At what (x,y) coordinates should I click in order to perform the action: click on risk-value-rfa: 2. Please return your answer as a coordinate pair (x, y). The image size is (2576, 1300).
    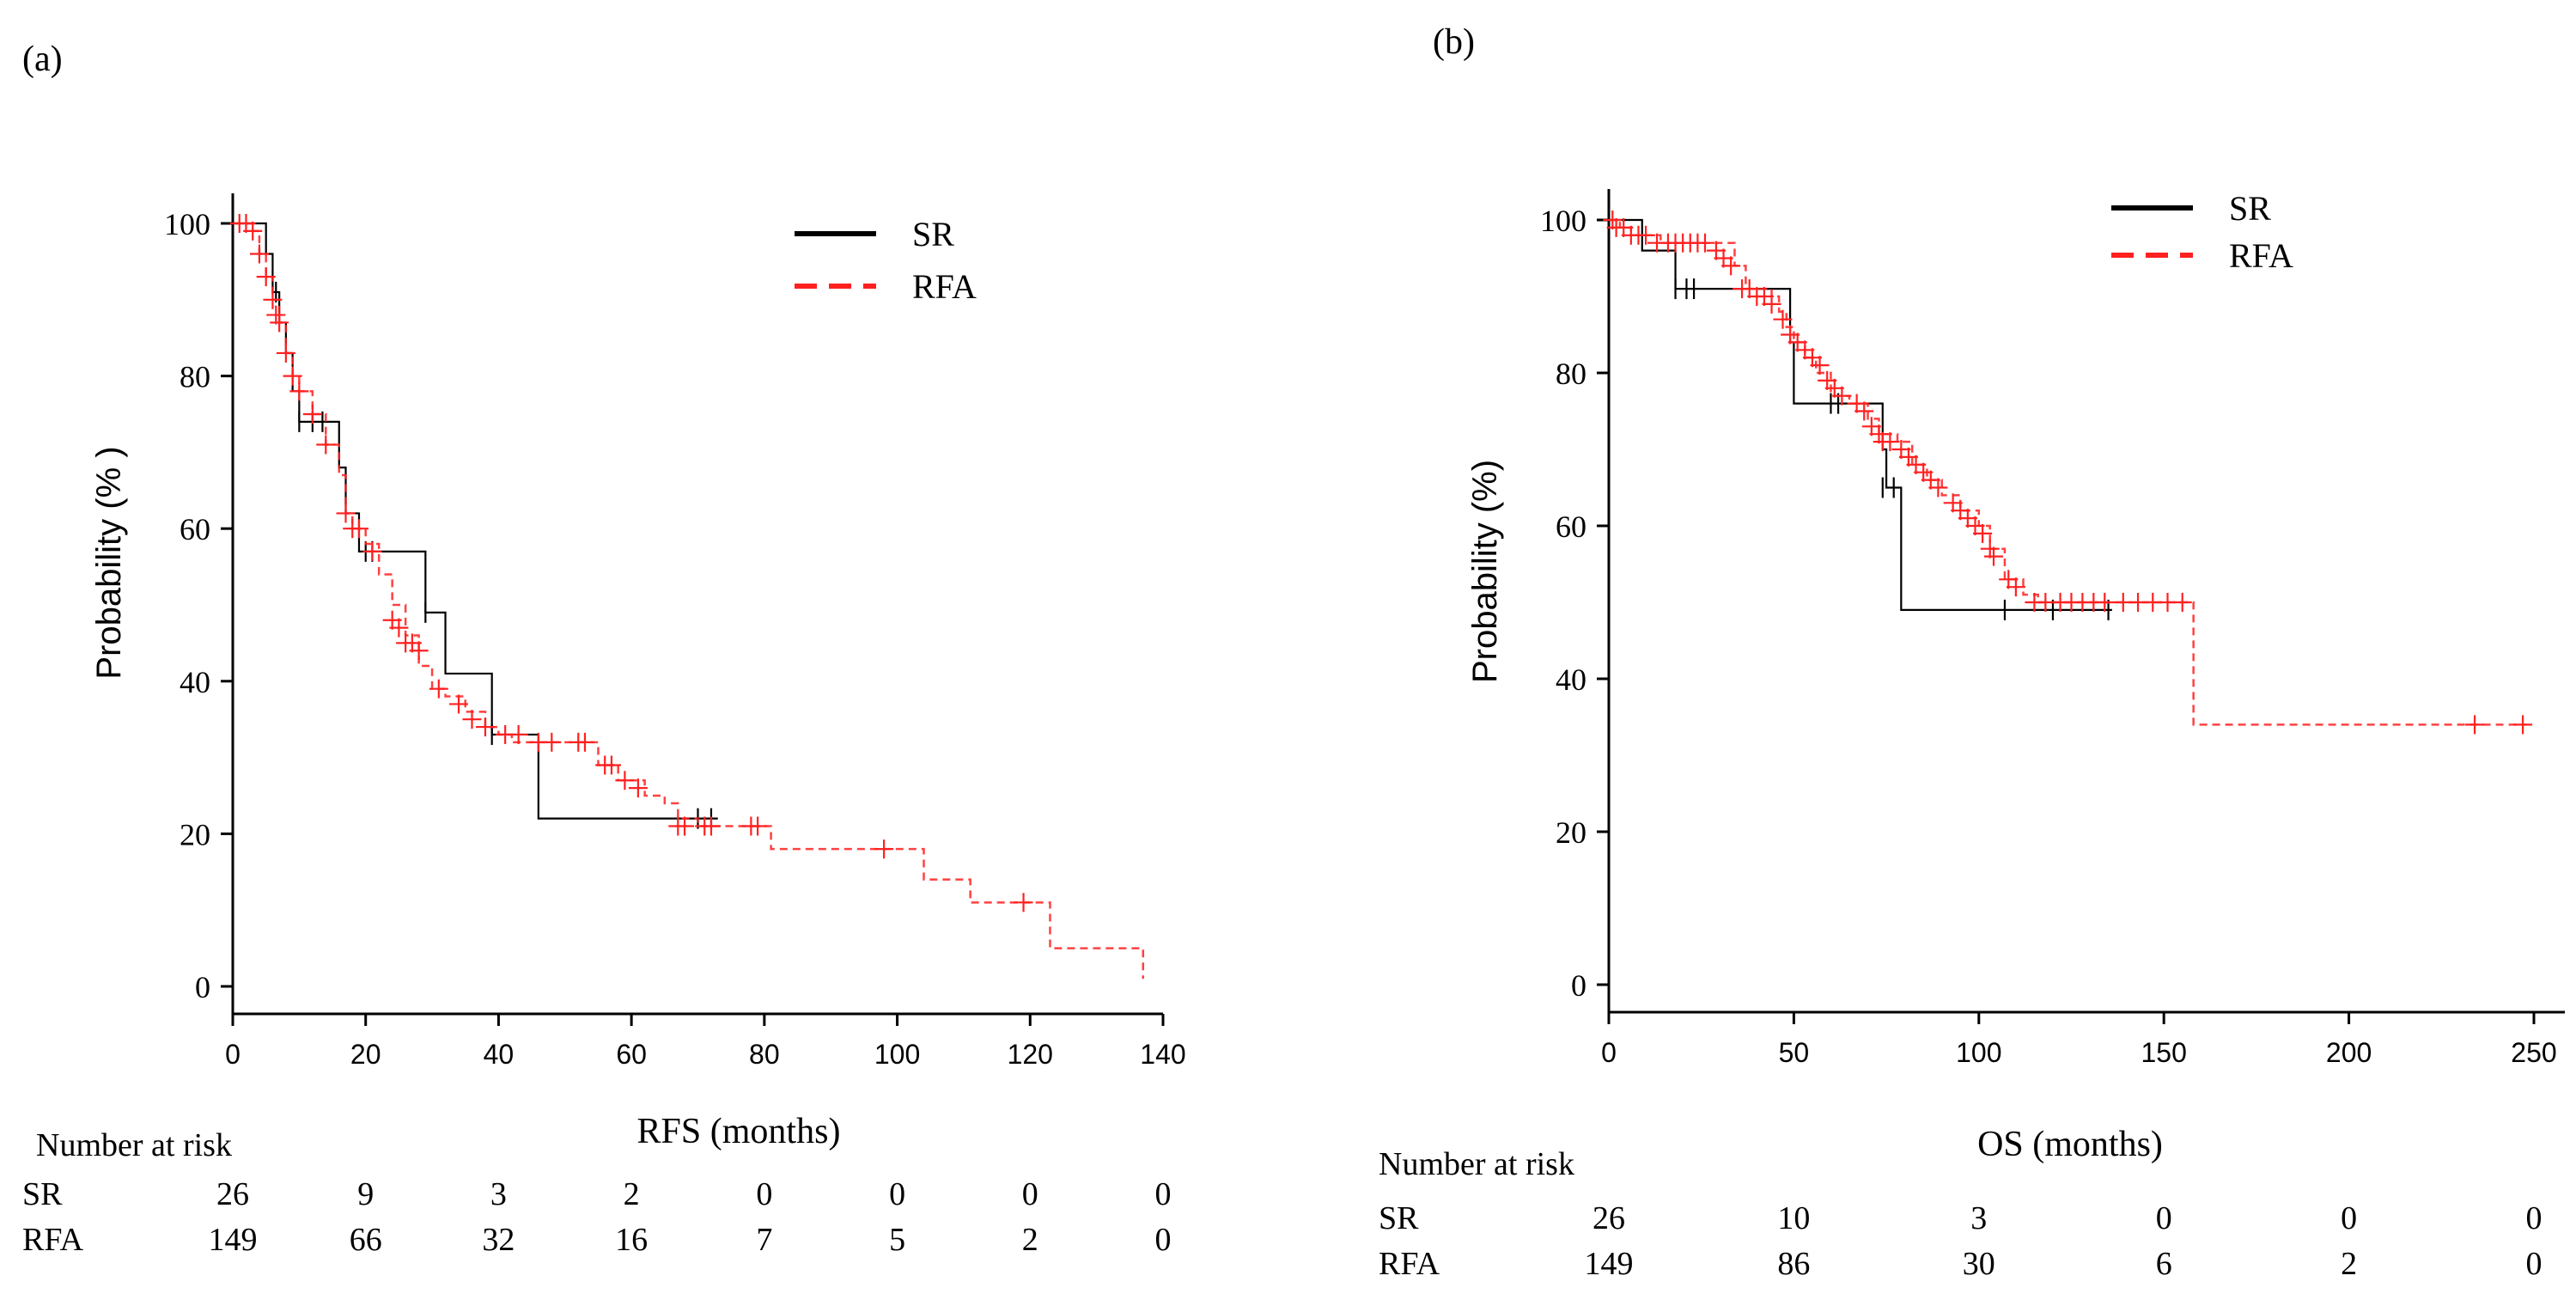
    Looking at the image, I should click on (2349, 1264).